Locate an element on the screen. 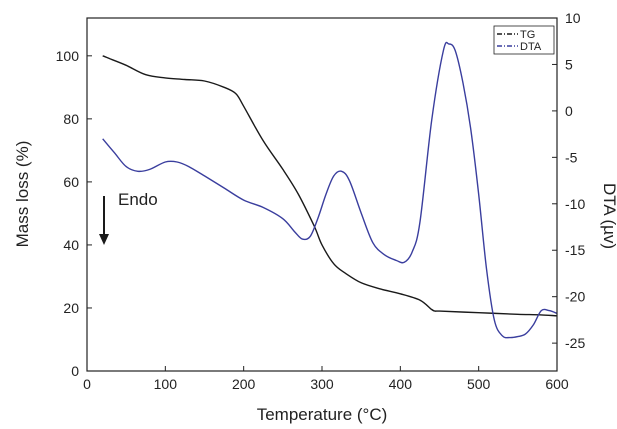 This screenshot has height=429, width=617. y-left-tick-label: 0 is located at coordinates (75, 371).